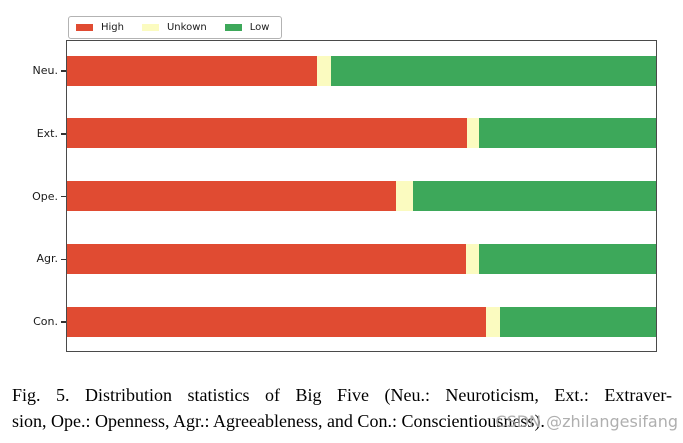  I want to click on y-tick-label-ope: Ope., so click(45, 196).